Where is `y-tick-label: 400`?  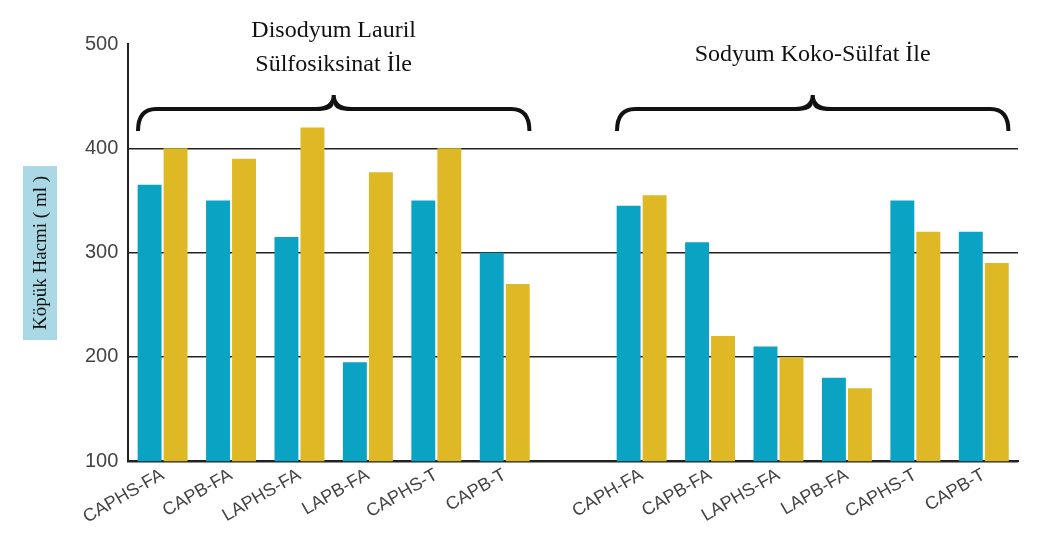
y-tick-label: 400 is located at coordinates (101, 146).